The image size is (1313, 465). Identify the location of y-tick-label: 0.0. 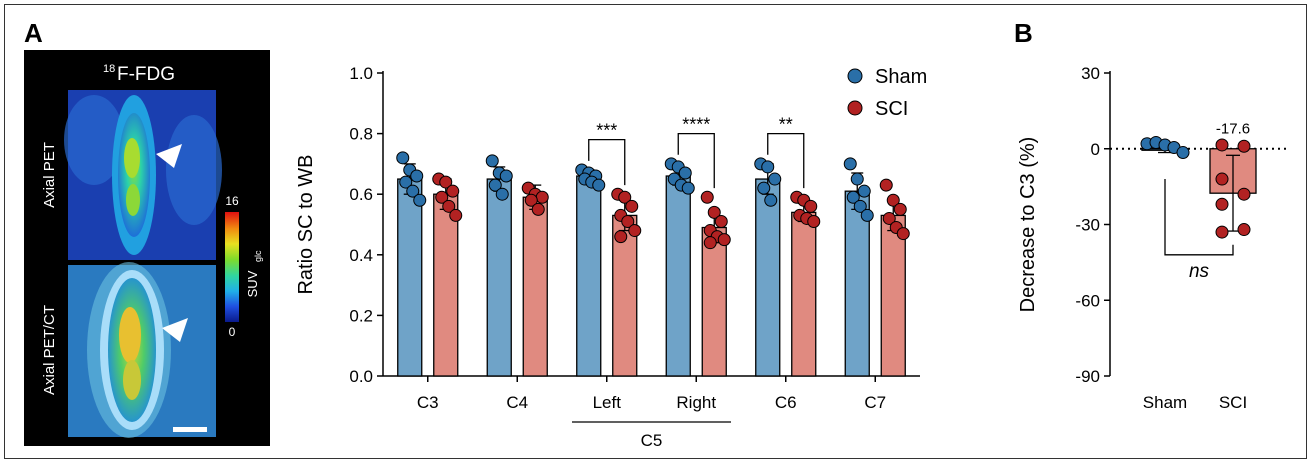
(361, 376).